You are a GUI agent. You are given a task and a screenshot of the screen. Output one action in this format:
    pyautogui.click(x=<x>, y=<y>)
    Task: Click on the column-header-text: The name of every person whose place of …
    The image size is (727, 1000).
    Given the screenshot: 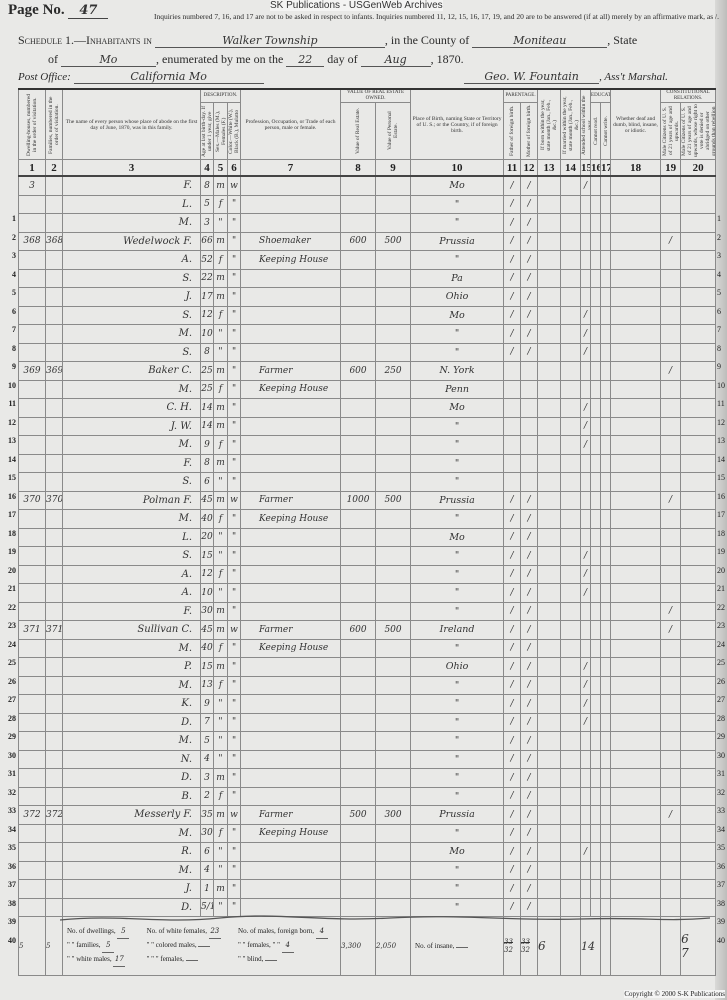 What is the action you would take?
    pyautogui.click(x=131, y=124)
    